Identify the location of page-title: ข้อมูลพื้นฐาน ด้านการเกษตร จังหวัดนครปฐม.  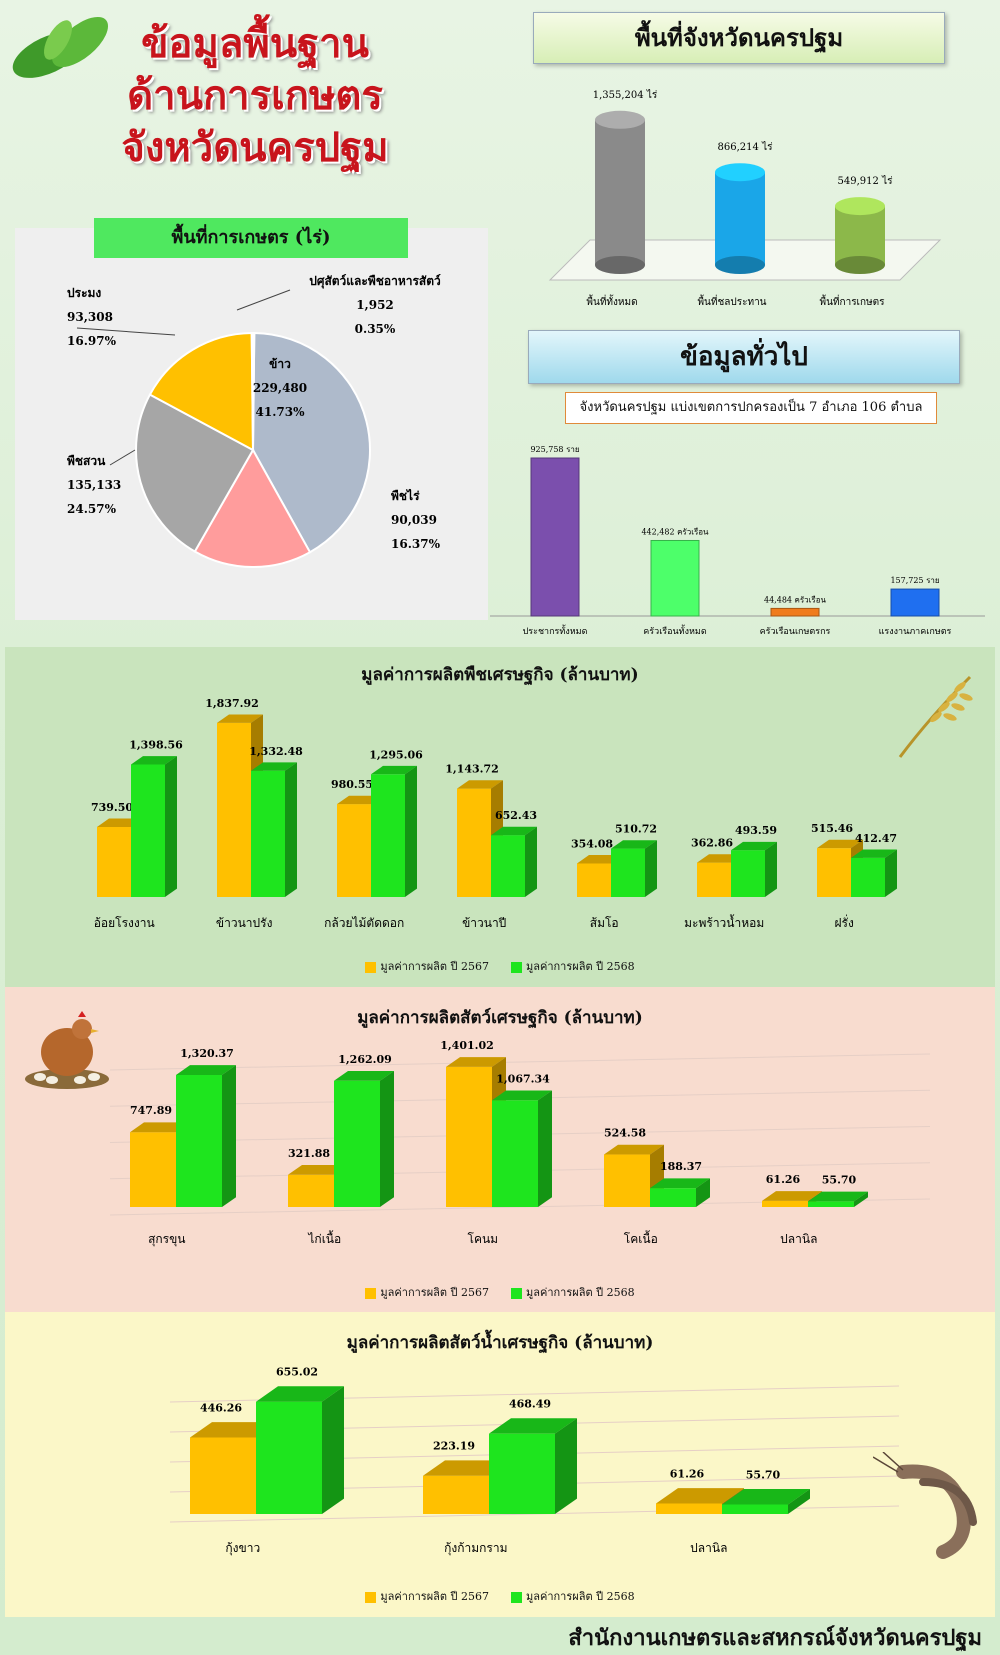
(255, 96).